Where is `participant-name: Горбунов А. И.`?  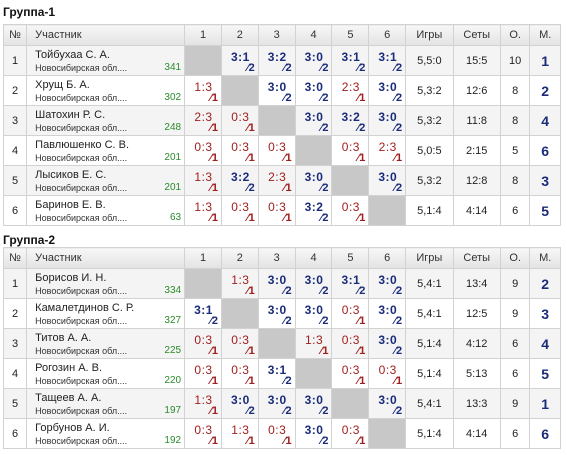 participant-name: Горбунов А. И. is located at coordinates (72, 427).